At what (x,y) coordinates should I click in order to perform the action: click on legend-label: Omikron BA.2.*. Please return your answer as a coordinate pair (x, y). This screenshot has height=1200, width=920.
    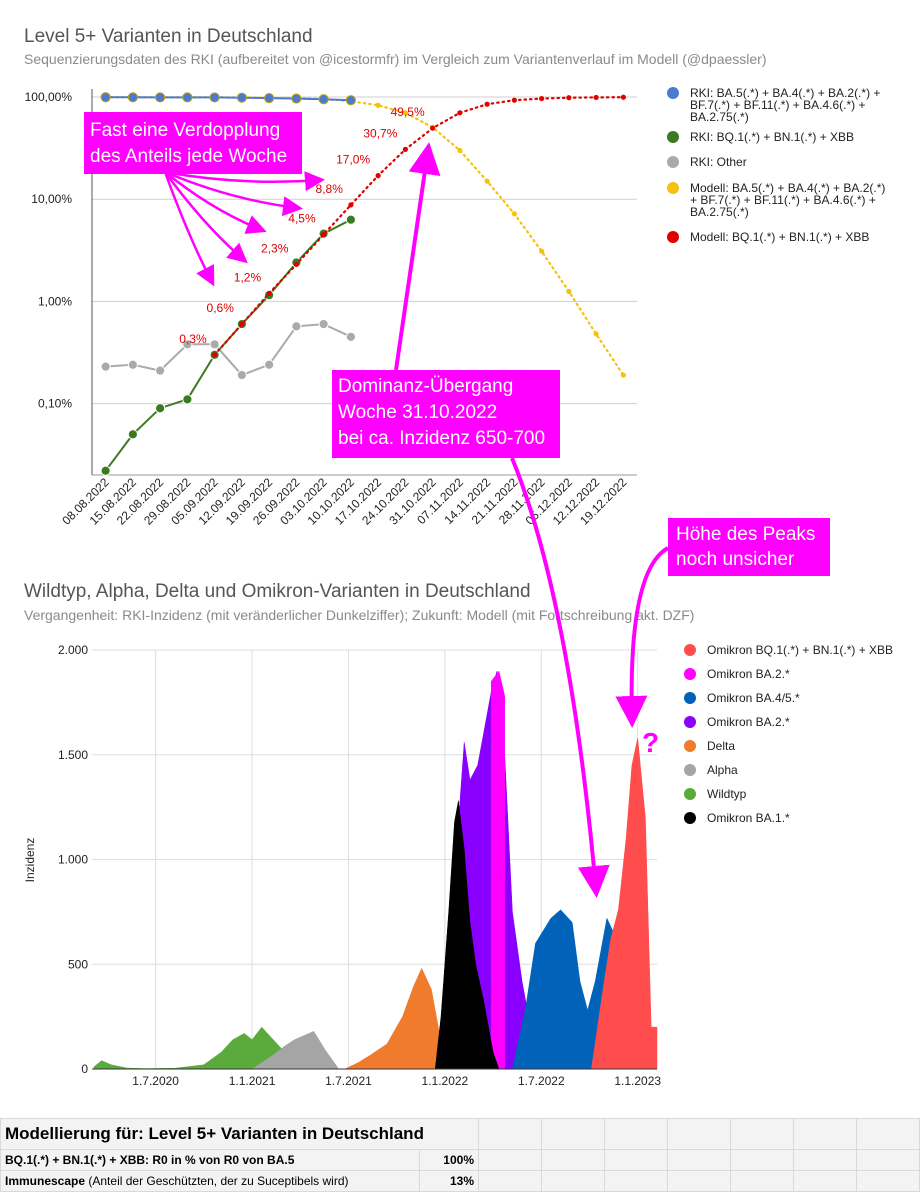
    Looking at the image, I should click on (748, 674).